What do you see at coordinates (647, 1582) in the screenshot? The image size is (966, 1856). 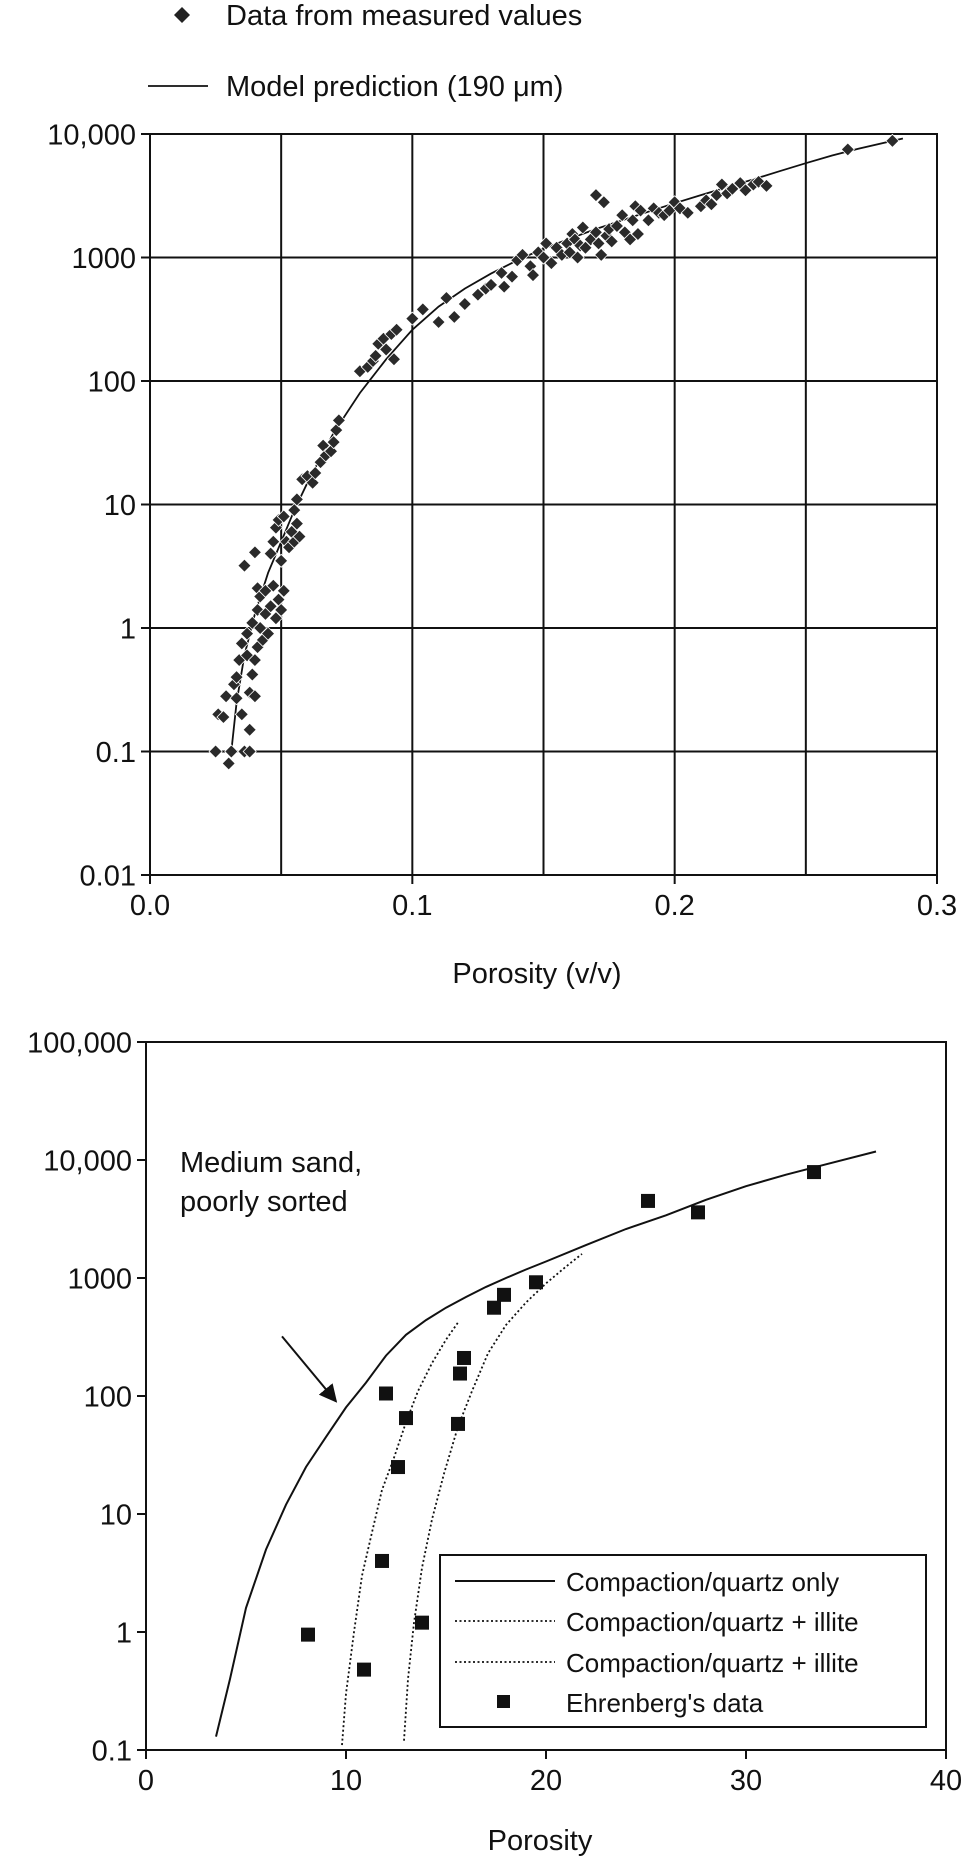 I see `legend-item-compaction-only: Compaction/quartz only` at bounding box center [647, 1582].